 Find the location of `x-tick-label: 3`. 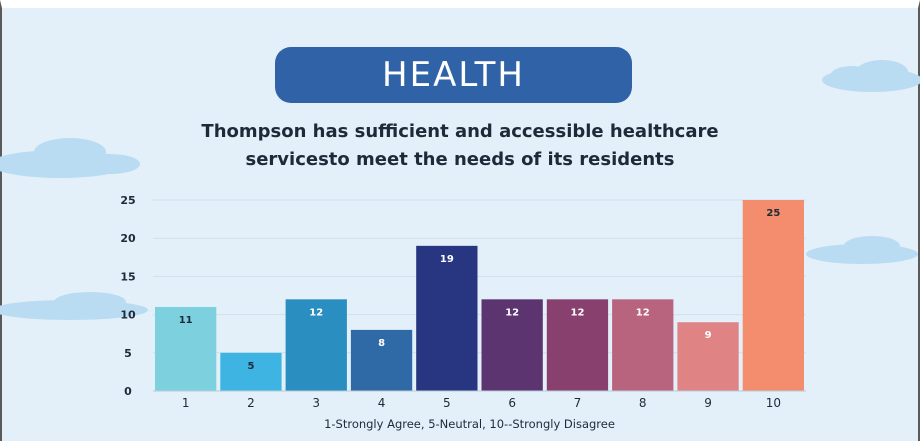

x-tick-label: 3 is located at coordinates (316, 403).